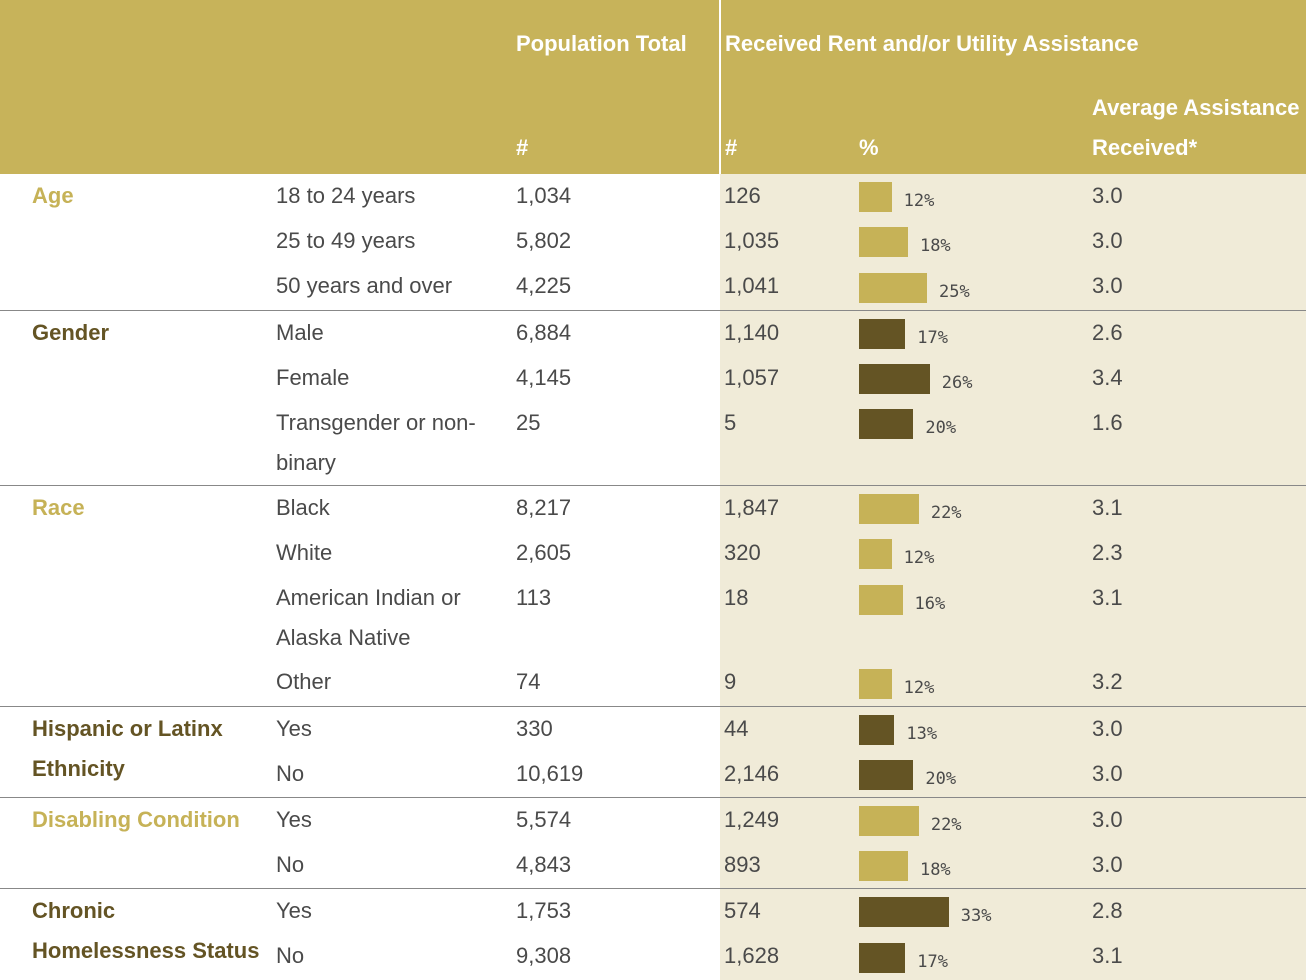 This screenshot has width=1306, height=980. I want to click on average: 1.6, so click(1197, 443).